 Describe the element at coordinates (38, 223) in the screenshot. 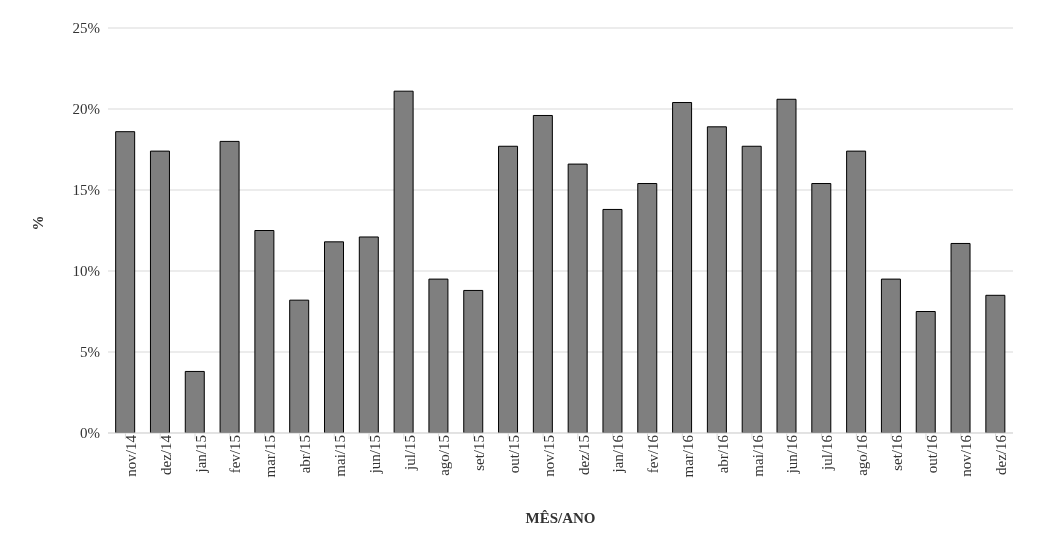

I see `y-axis-title: %` at that location.